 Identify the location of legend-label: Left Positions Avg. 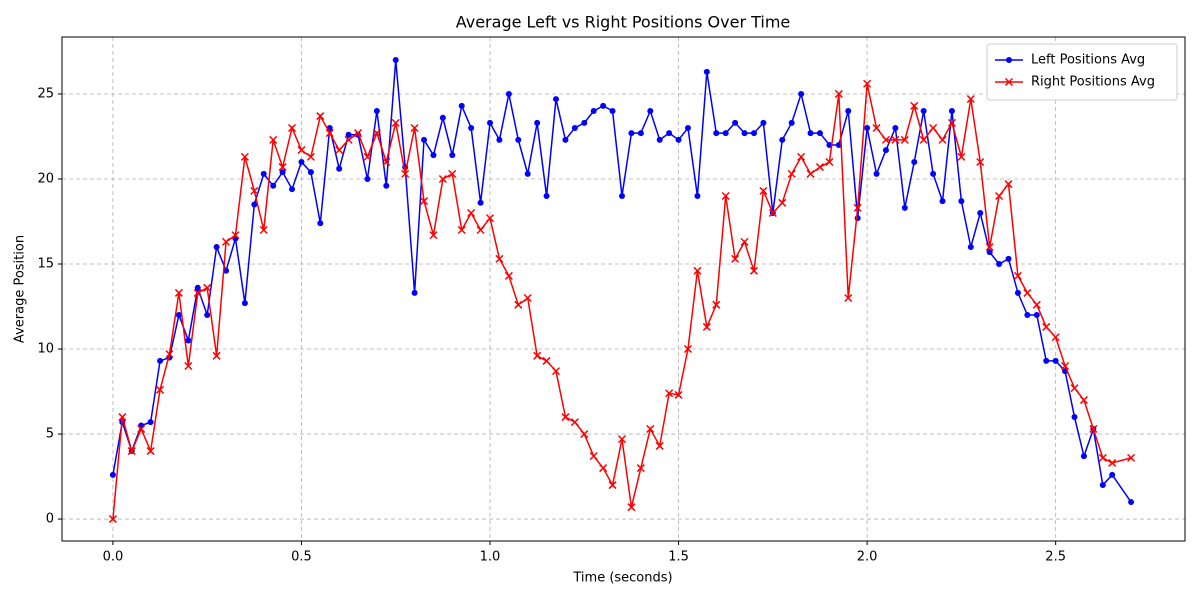
(1088, 60).